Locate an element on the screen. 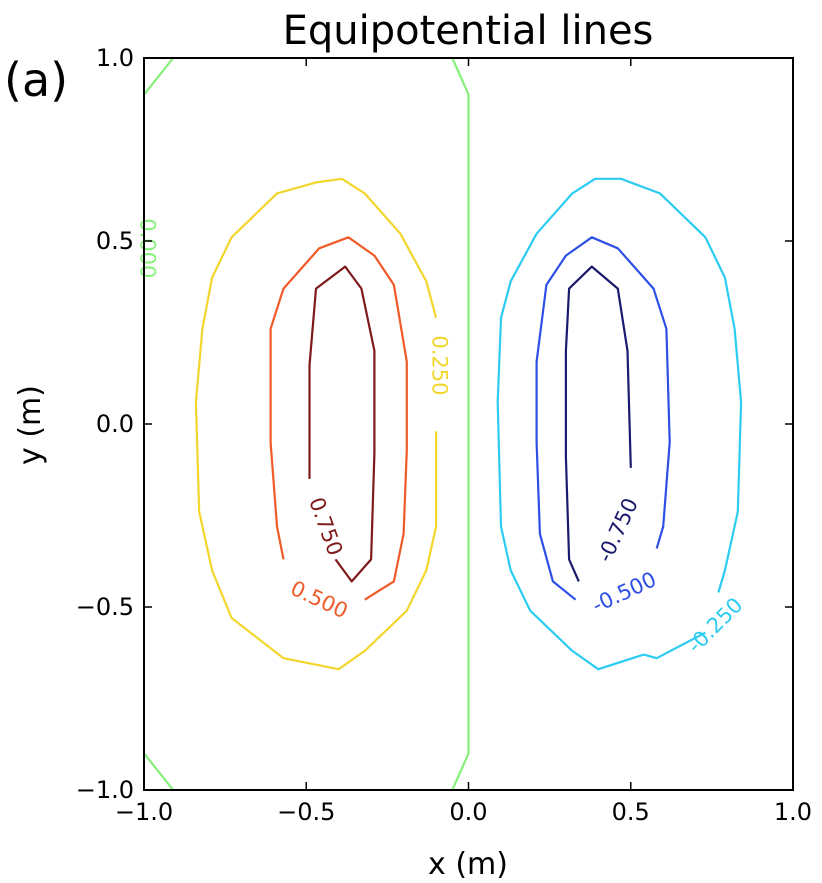 Image resolution: width=822 pixels, height=883 pixels. contour-label-level-3: 0.000 is located at coordinates (147, 248).